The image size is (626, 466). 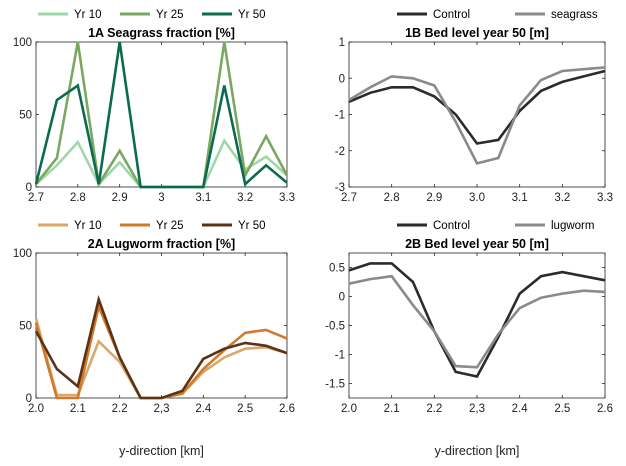 What do you see at coordinates (161, 244) in the screenshot?
I see `chart-title: 2A Lugworm fraction [%]` at bounding box center [161, 244].